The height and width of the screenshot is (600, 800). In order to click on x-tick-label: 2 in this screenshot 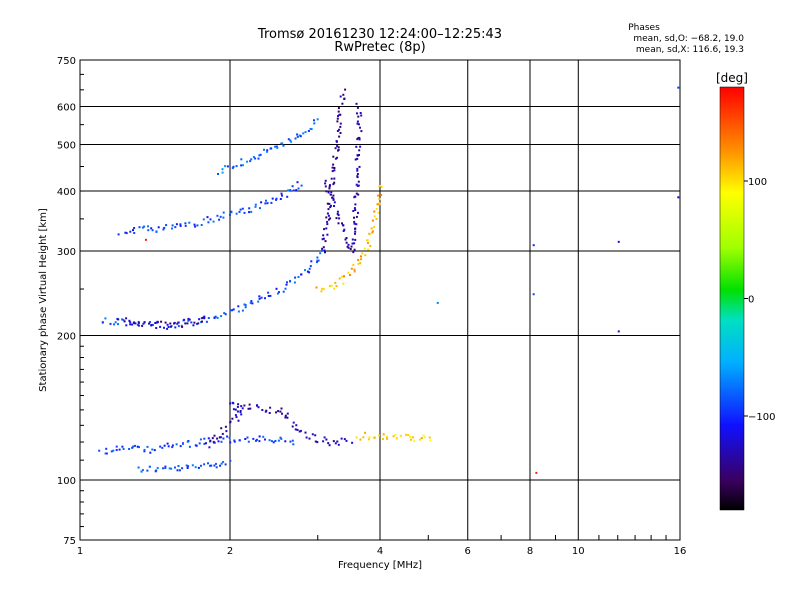, I will do `click(230, 551)`.